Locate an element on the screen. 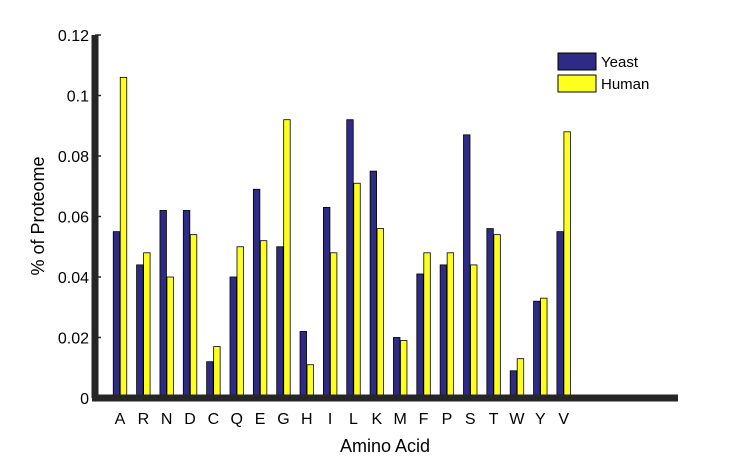 The image size is (745, 458). bar-human-h is located at coordinates (310, 381).